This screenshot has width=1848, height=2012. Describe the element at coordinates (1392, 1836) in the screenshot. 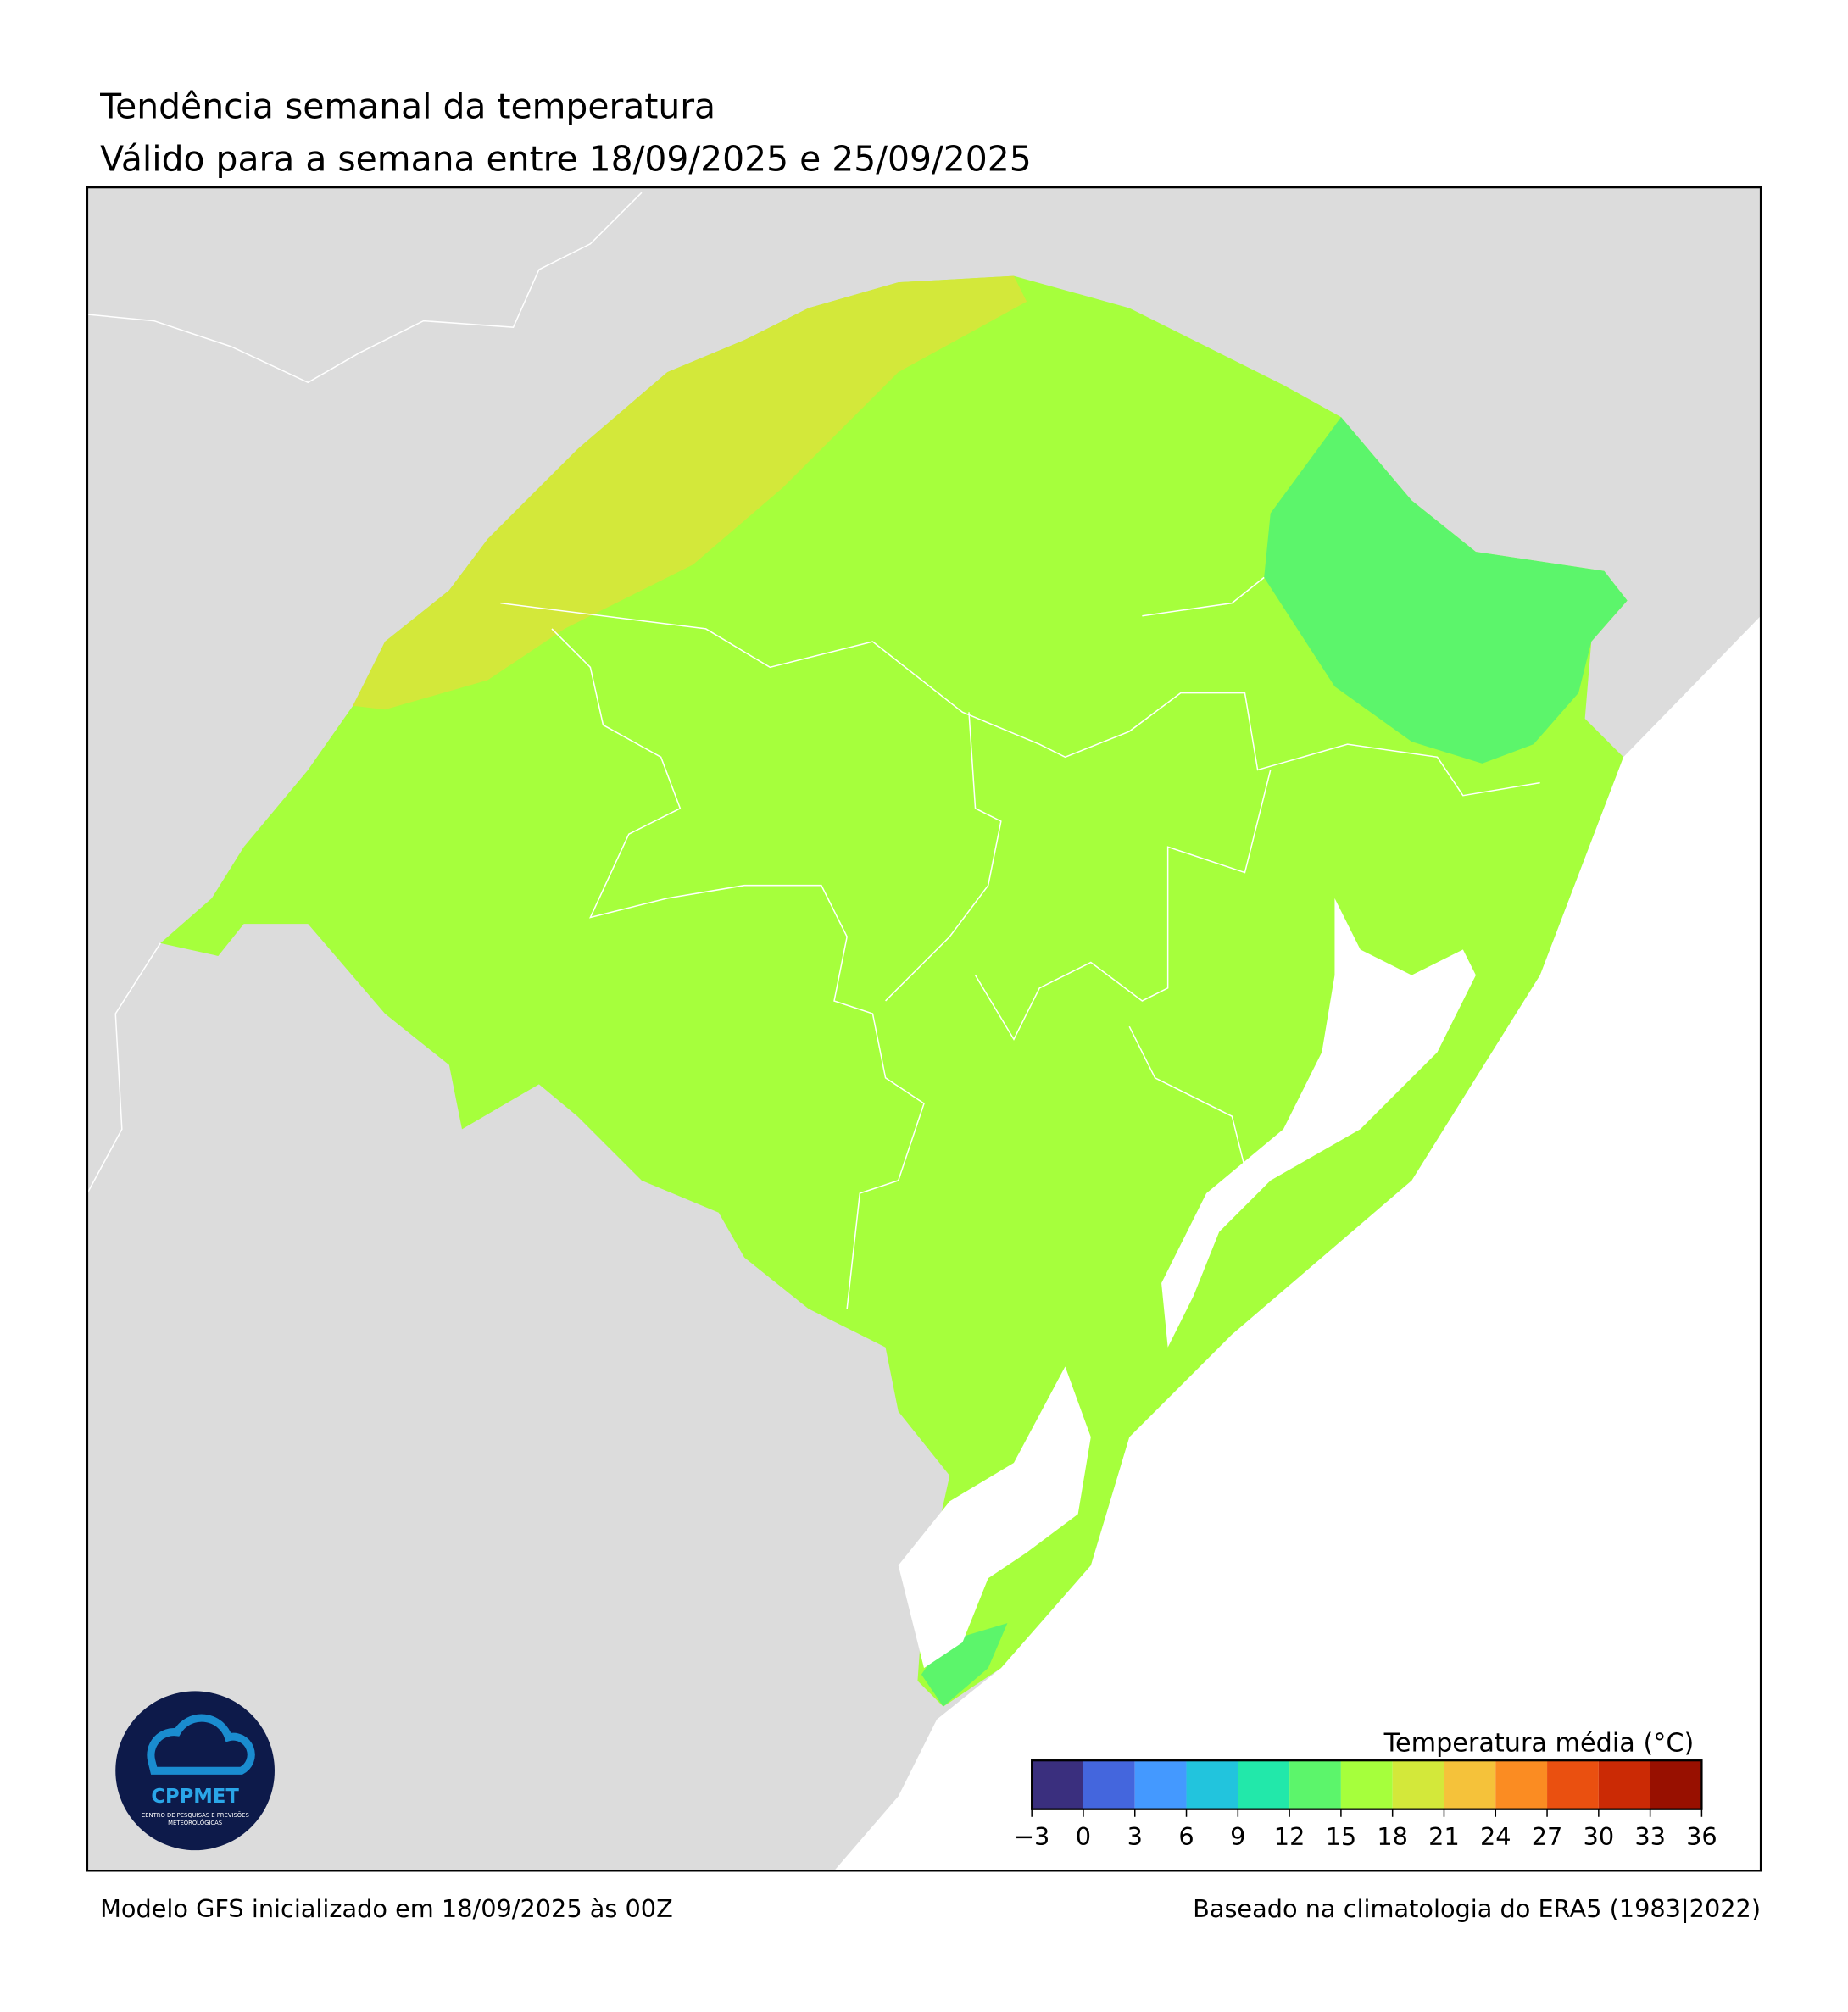

I see `colorbar-tick-label: 18` at that location.